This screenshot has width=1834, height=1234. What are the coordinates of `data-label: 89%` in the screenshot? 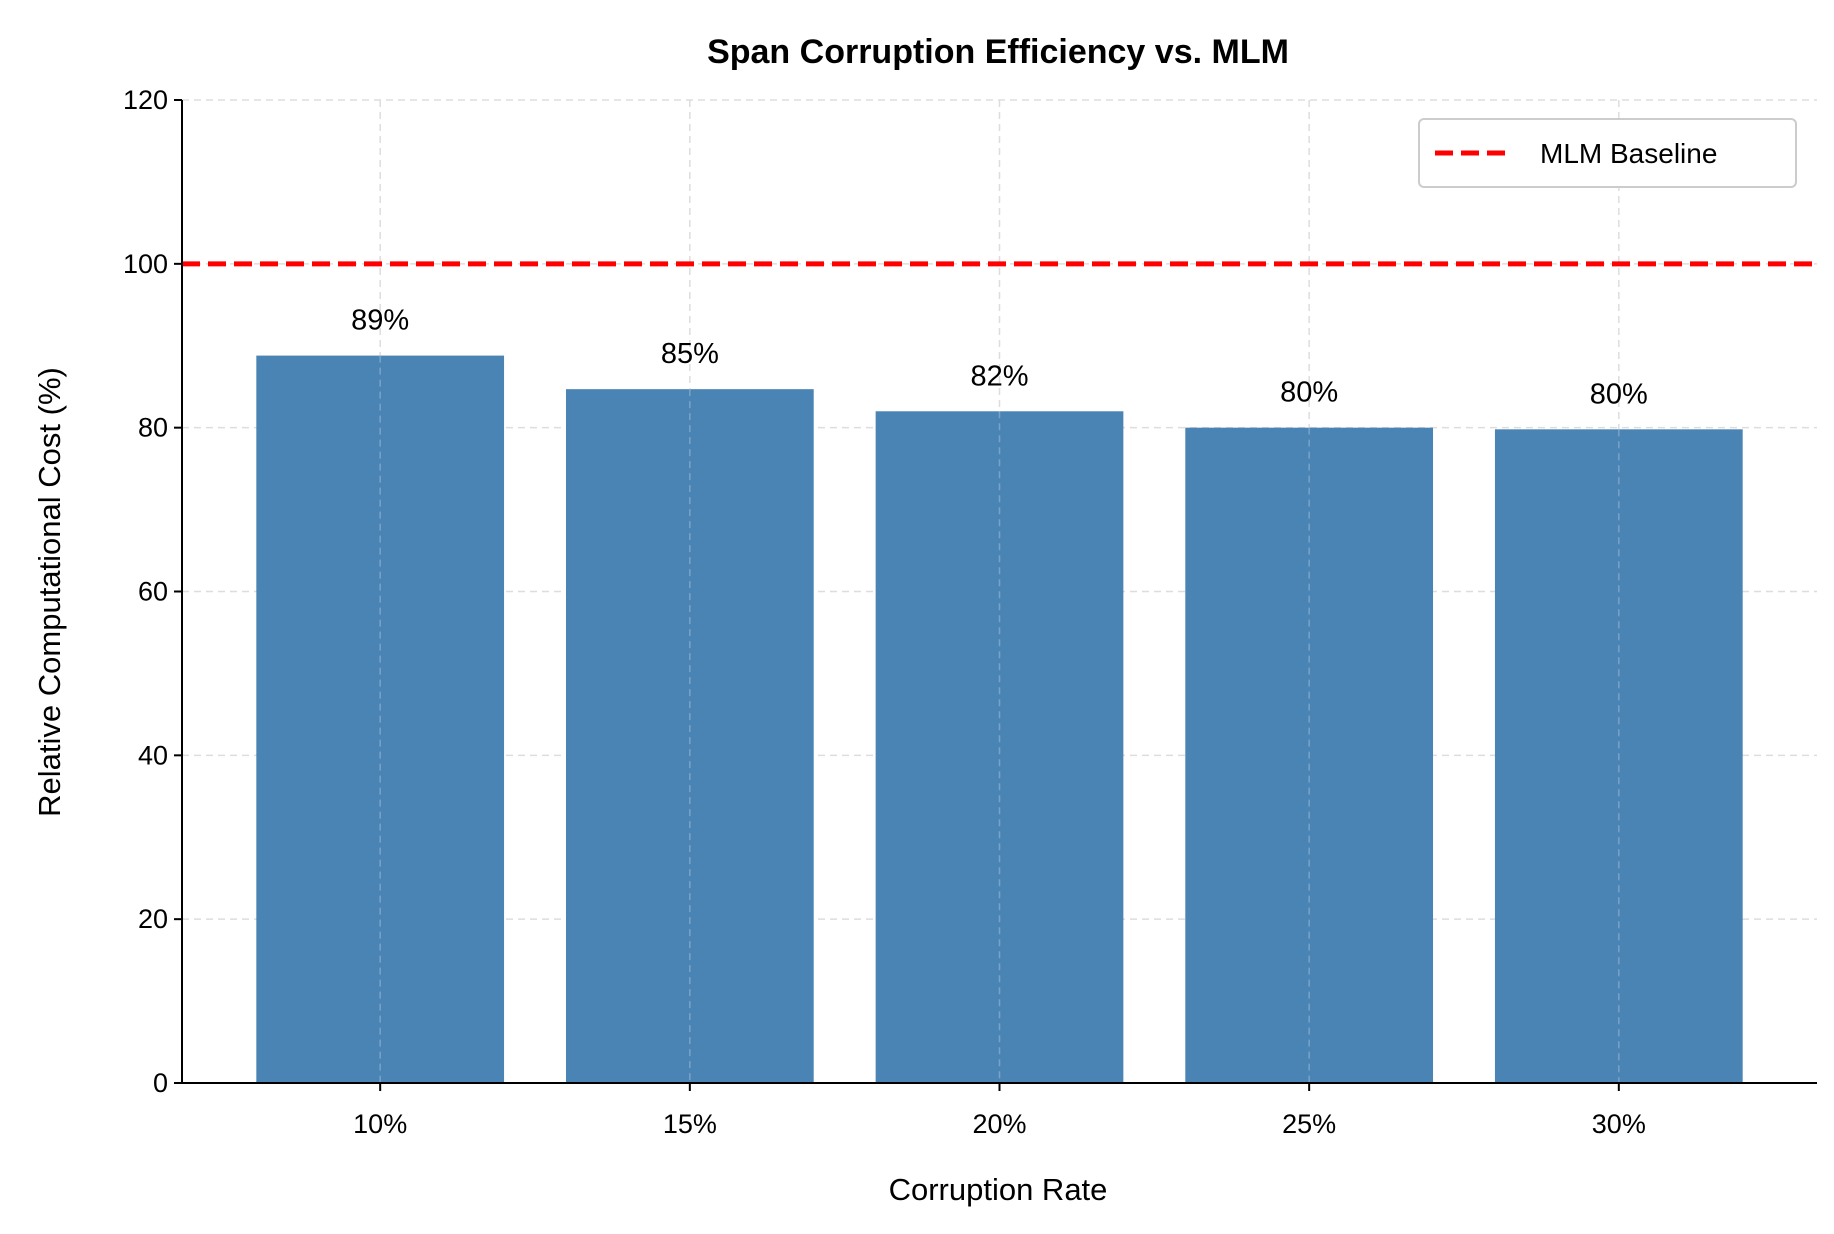 It's located at (380, 321).